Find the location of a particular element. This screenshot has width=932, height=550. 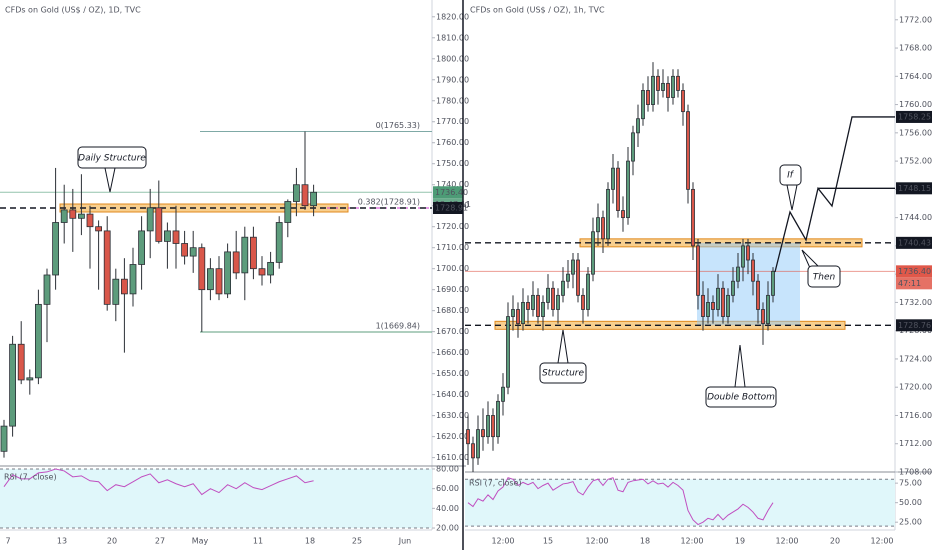

fib-label: 0.382(1728.91) is located at coordinates (389, 201).